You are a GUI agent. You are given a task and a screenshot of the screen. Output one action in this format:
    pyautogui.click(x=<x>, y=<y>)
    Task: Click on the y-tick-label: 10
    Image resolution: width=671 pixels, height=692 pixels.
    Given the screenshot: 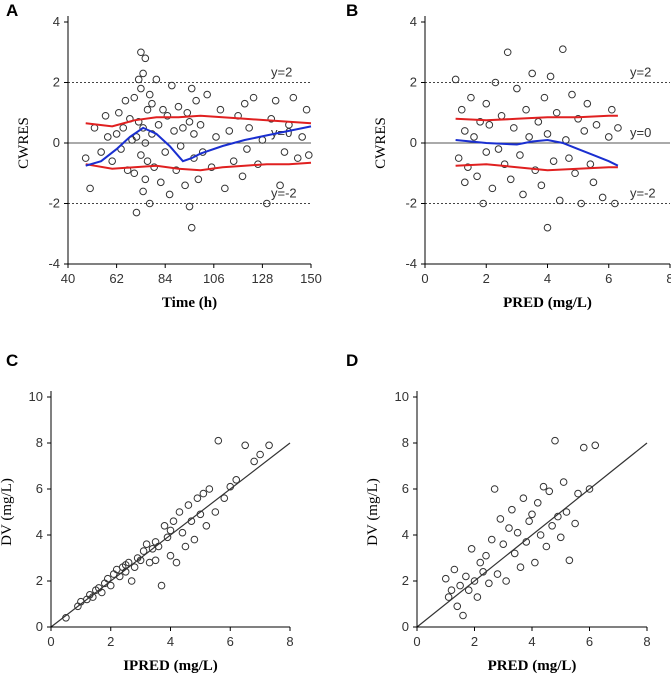 What is the action you would take?
    pyautogui.click(x=36, y=396)
    